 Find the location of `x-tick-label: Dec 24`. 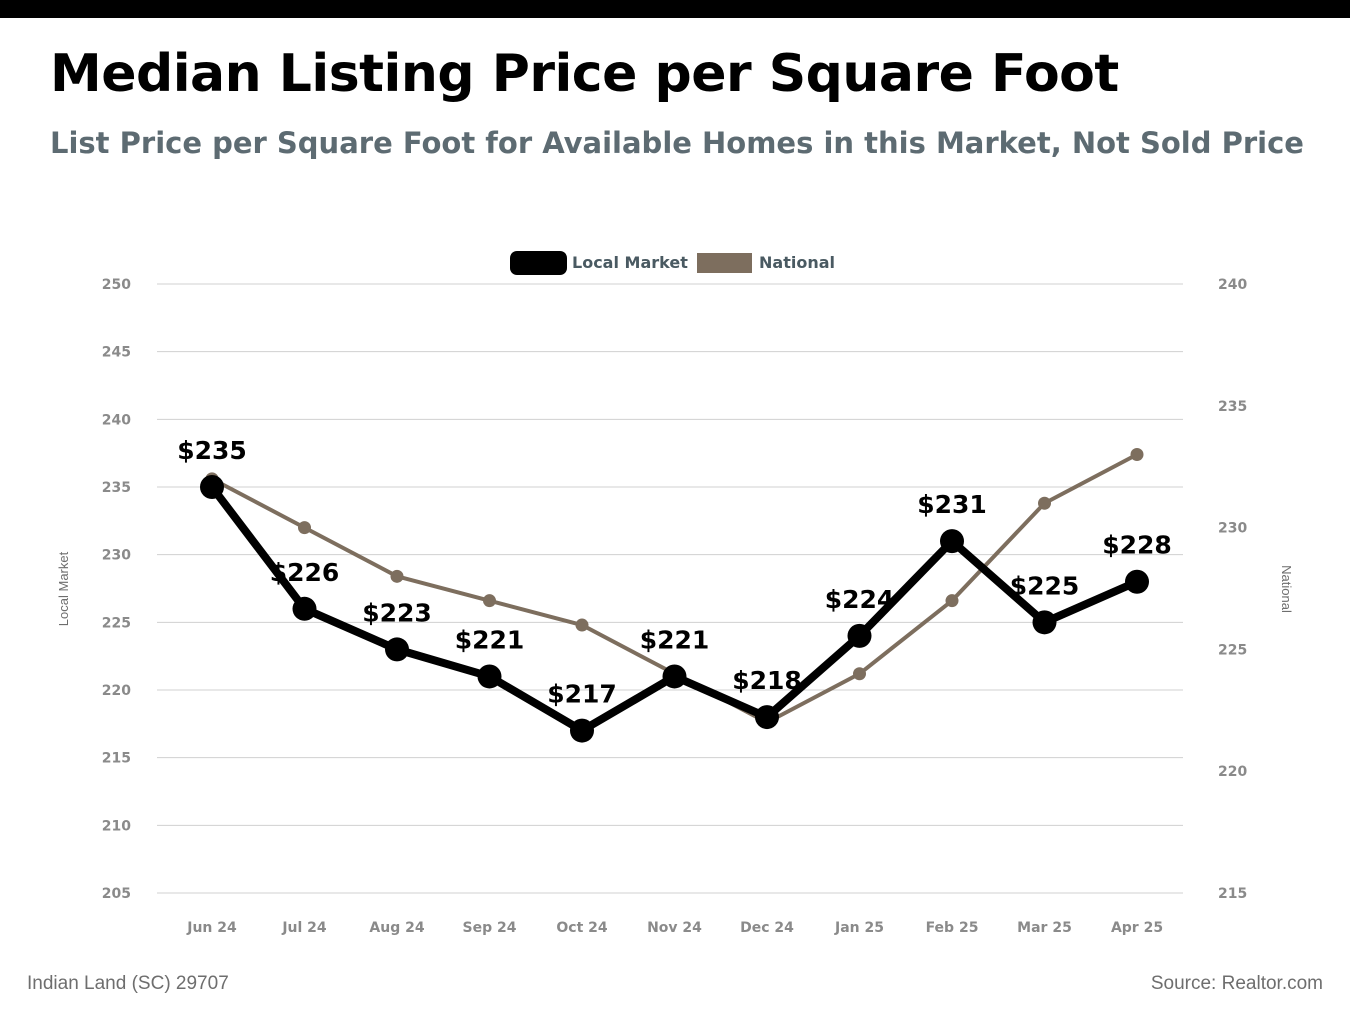

x-tick-label: Dec 24 is located at coordinates (767, 928).